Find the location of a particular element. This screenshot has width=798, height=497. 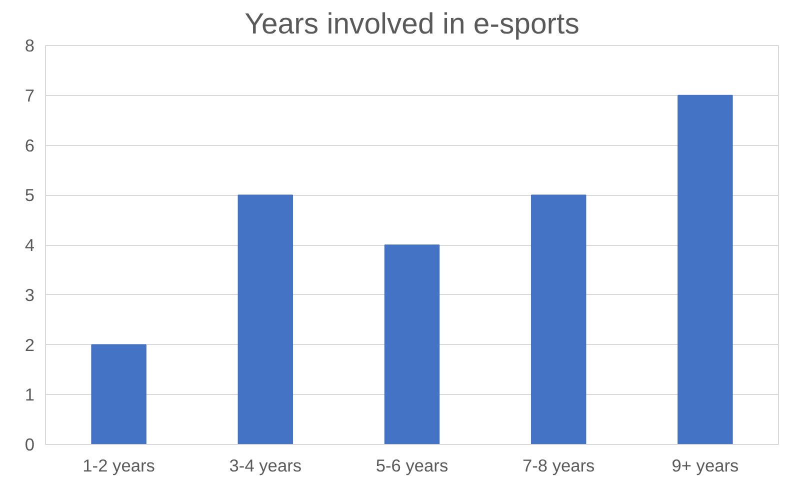

y-tick-label: 5 is located at coordinates (29, 195).